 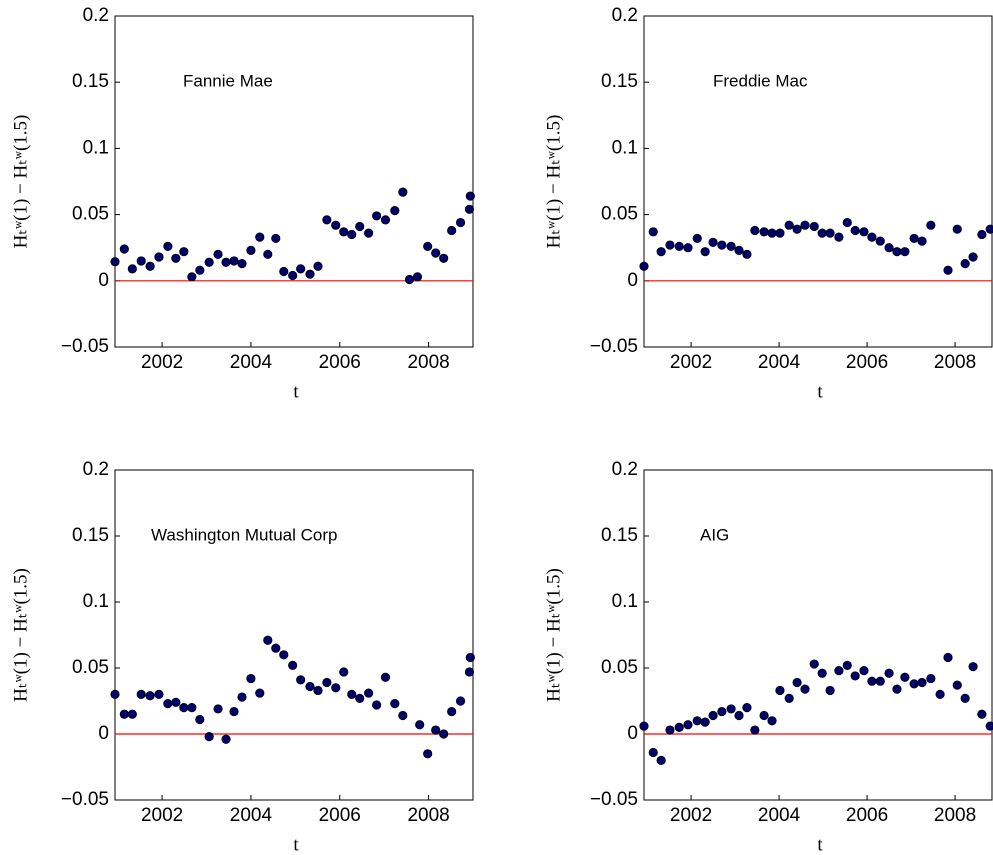 I want to click on plot-area, so click(x=818, y=635).